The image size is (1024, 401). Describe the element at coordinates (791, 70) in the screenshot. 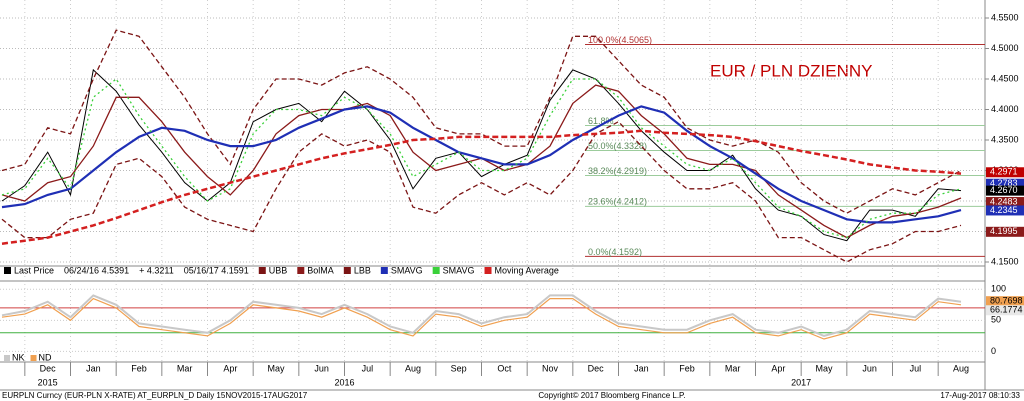

I see `annotation: EUR / PLN DZIENNY` at that location.